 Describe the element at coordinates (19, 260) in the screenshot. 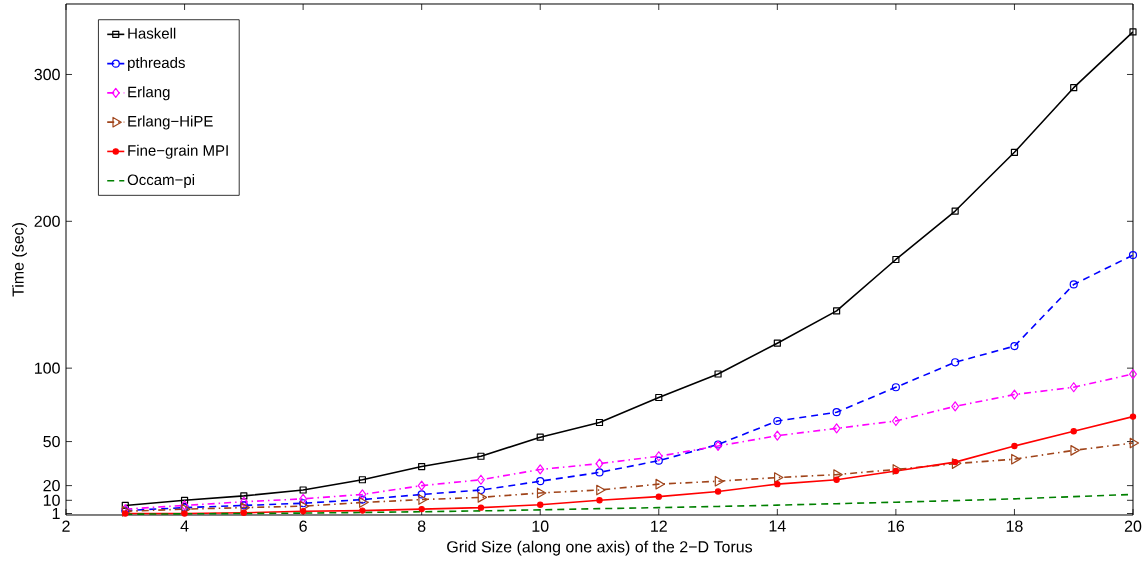

I see `y-axis-title: Time (sec)` at that location.